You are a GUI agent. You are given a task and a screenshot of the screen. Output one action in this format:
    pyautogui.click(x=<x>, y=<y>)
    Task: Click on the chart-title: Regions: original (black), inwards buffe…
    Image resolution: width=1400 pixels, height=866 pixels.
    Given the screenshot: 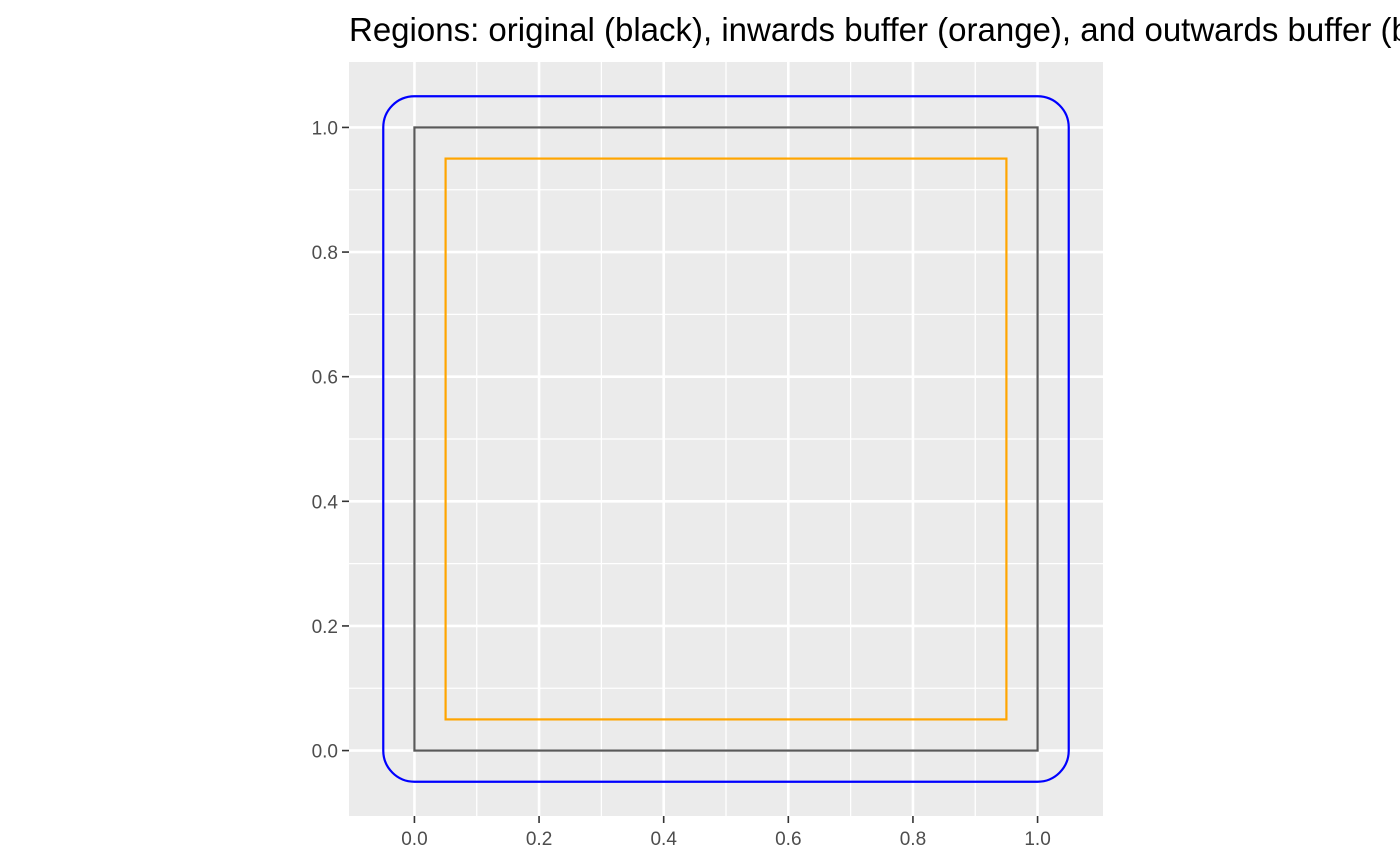 What is the action you would take?
    pyautogui.click(x=874, y=29)
    